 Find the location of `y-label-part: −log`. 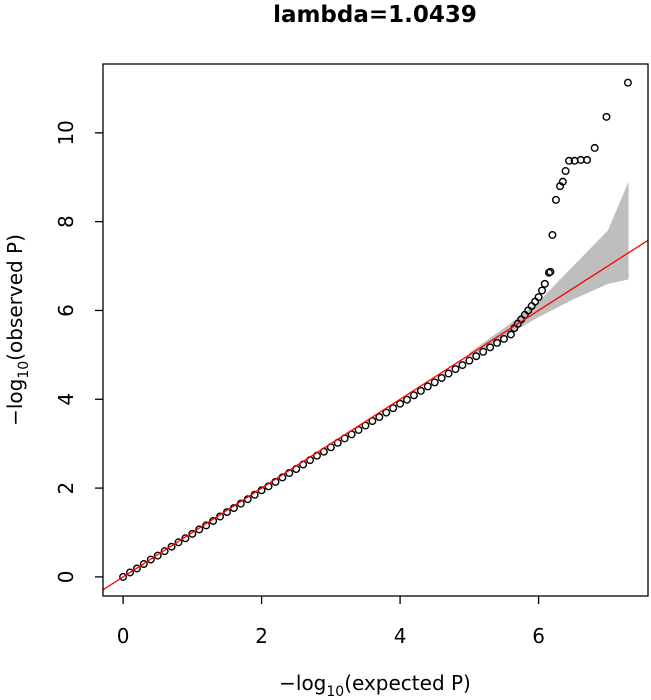

y-label-part: −log is located at coordinates (15, 402).